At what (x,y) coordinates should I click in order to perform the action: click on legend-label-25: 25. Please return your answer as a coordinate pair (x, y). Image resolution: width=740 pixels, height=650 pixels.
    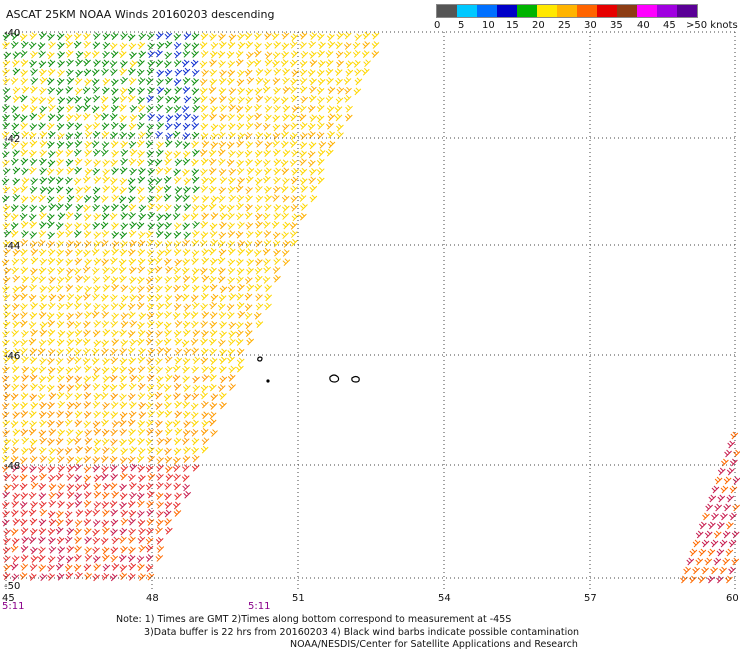
    Looking at the image, I should click on (564, 25).